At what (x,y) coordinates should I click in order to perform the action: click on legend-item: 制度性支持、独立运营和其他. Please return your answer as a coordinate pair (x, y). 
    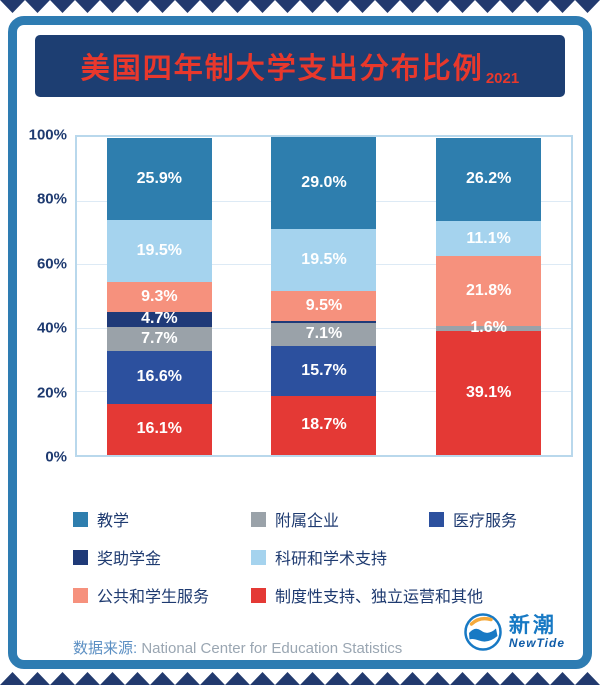
    Looking at the image, I should click on (372, 595).